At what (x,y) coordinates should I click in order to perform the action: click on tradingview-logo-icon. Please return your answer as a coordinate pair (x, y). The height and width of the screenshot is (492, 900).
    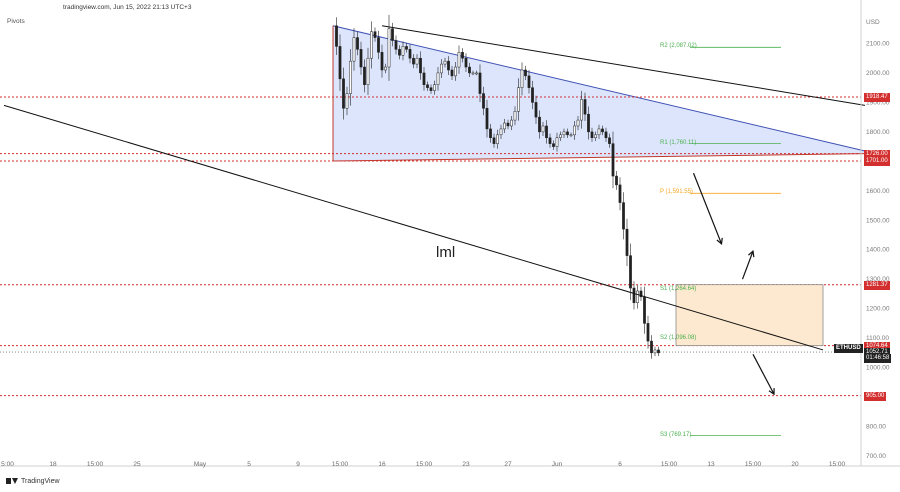
    Looking at the image, I should click on (12, 481).